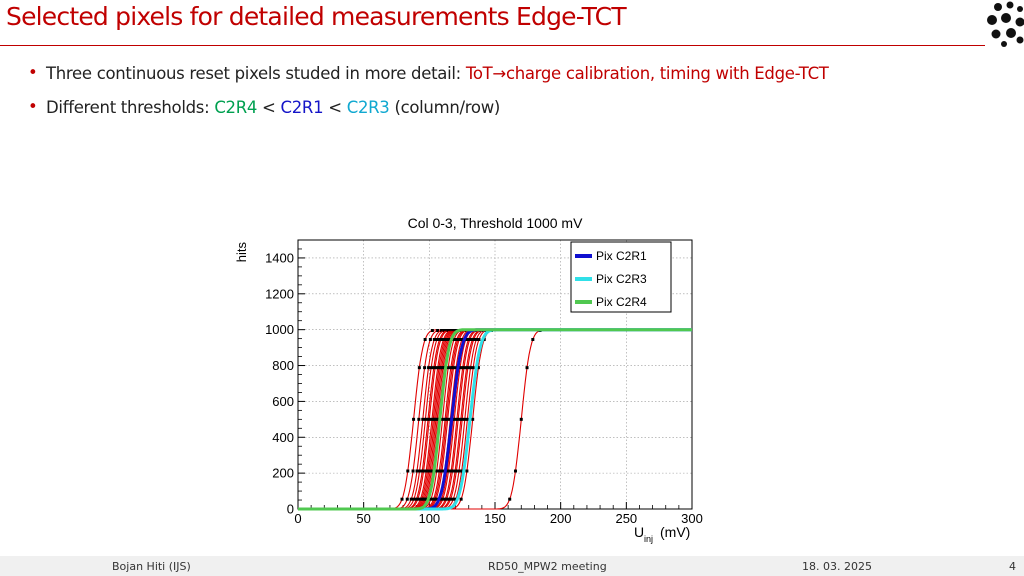 Image resolution: width=1024 pixels, height=576 pixels. I want to click on y-tick-label: 1400, so click(279, 257).